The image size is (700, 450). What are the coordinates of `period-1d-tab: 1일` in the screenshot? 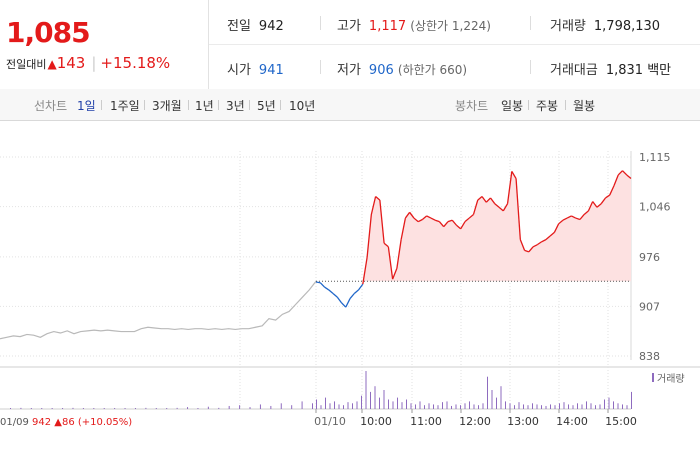 It's located at (86, 106).